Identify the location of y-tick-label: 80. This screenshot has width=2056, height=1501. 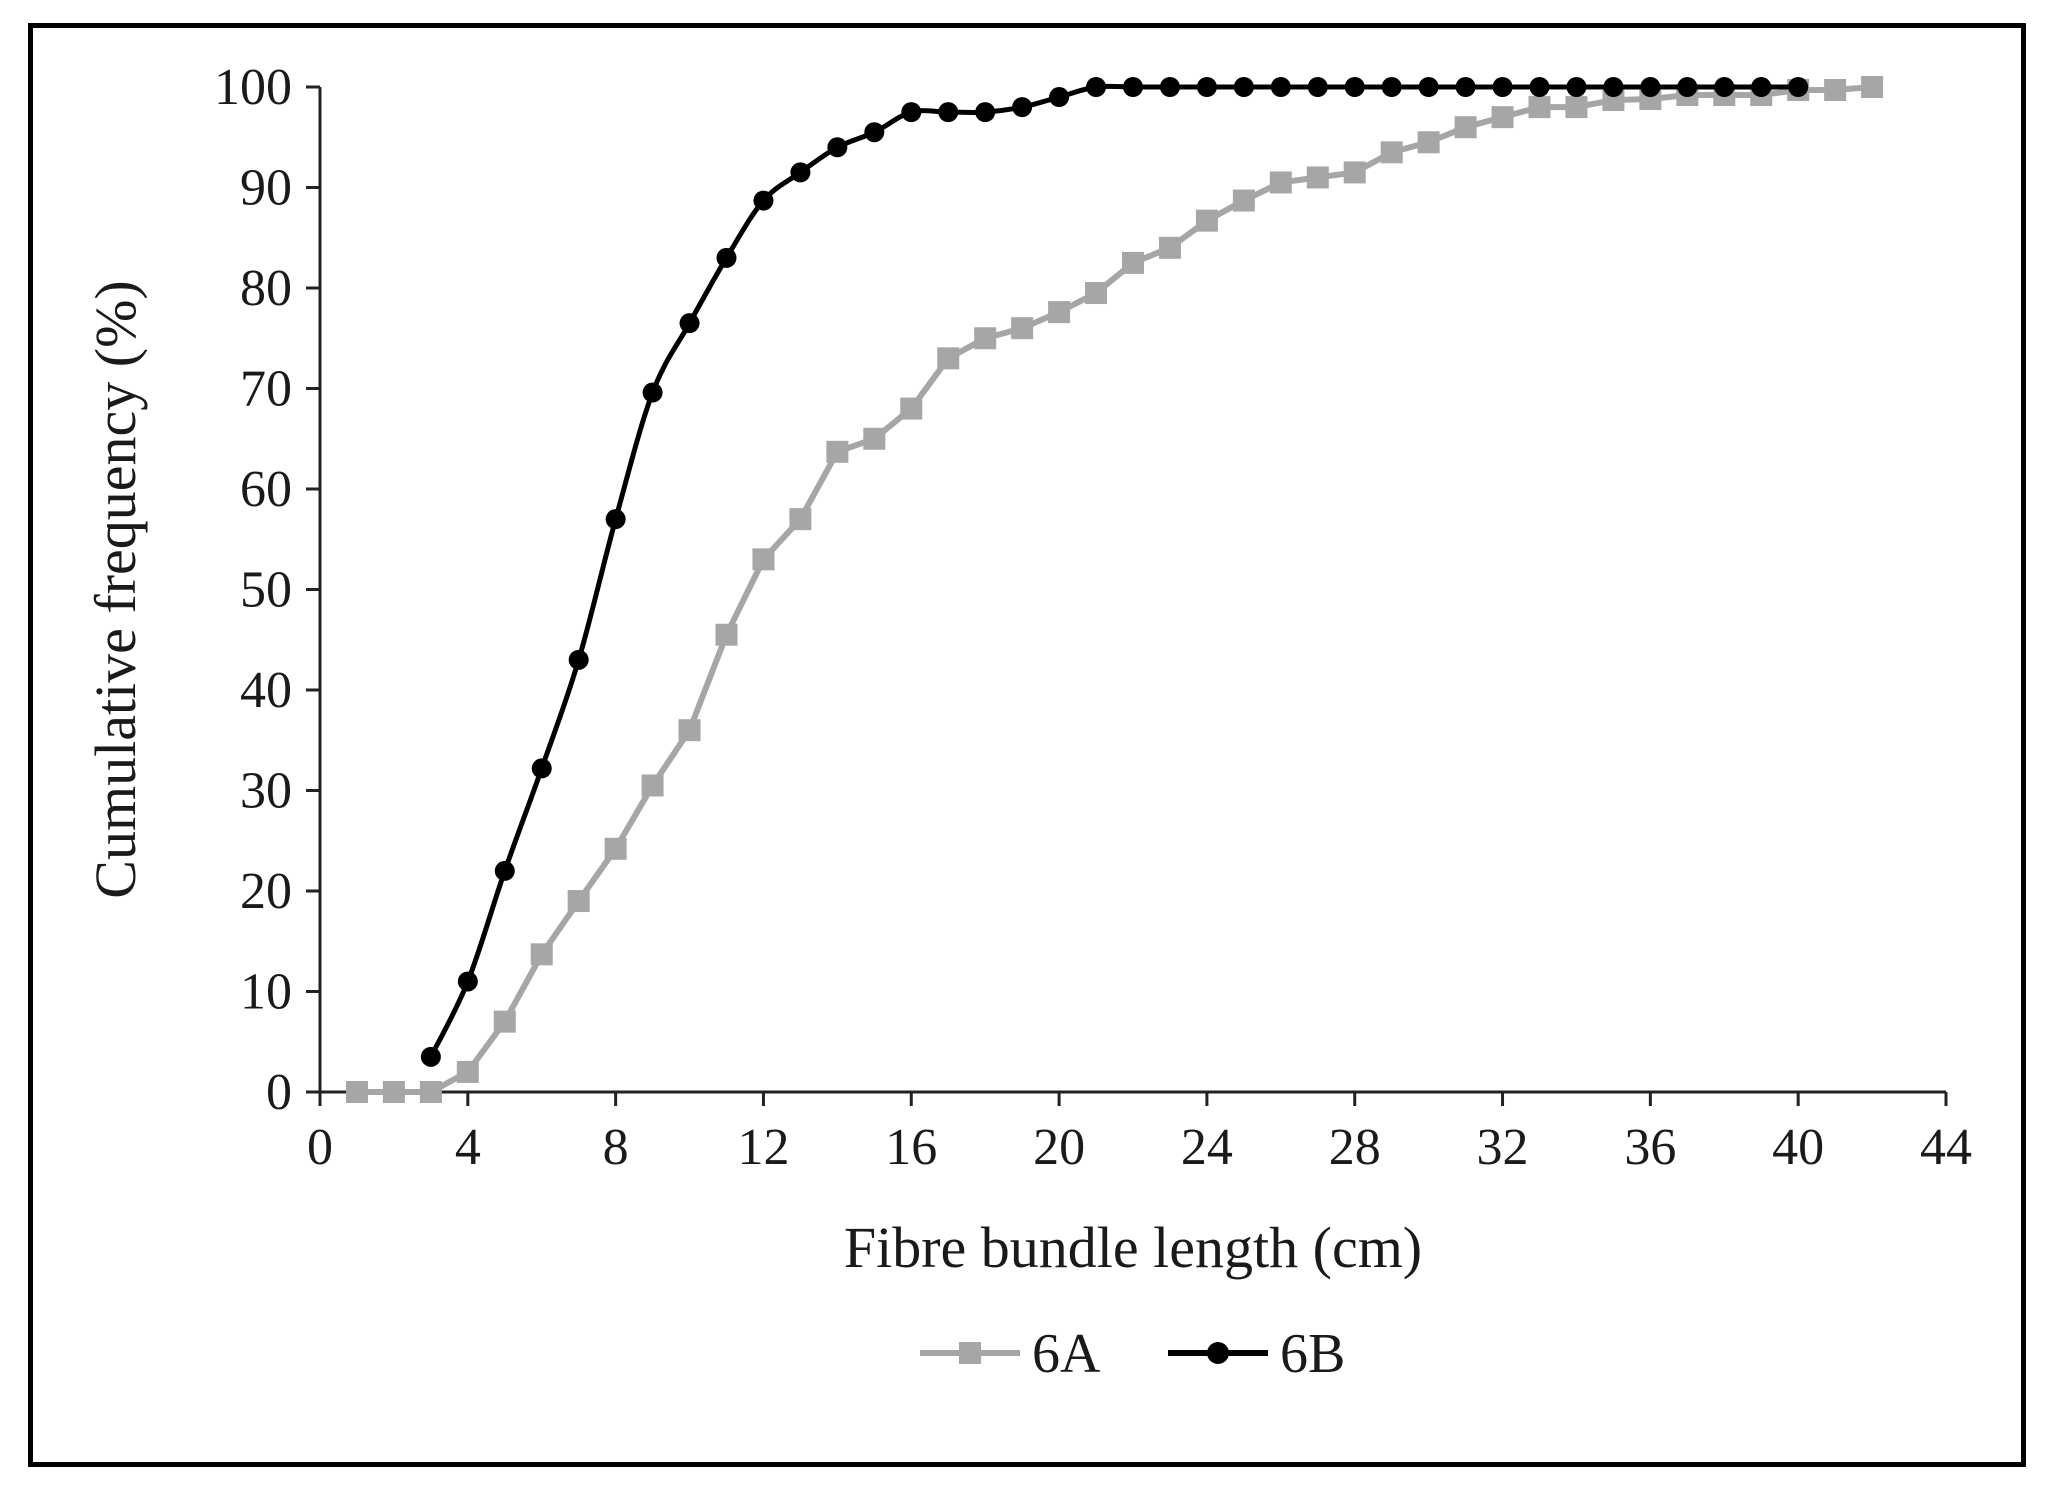
(266, 288).